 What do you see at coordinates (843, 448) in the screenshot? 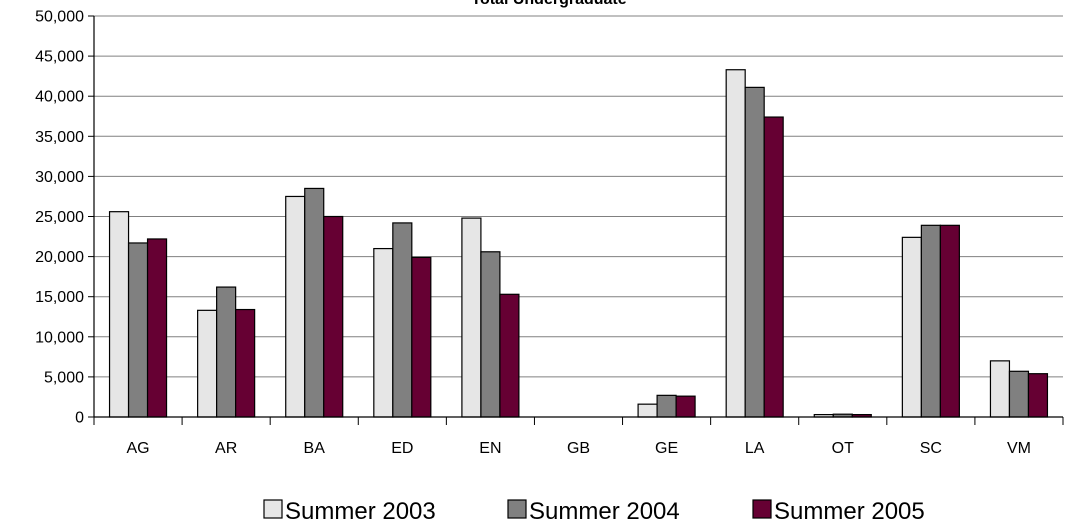
I see `x-tick-label: OT` at bounding box center [843, 448].